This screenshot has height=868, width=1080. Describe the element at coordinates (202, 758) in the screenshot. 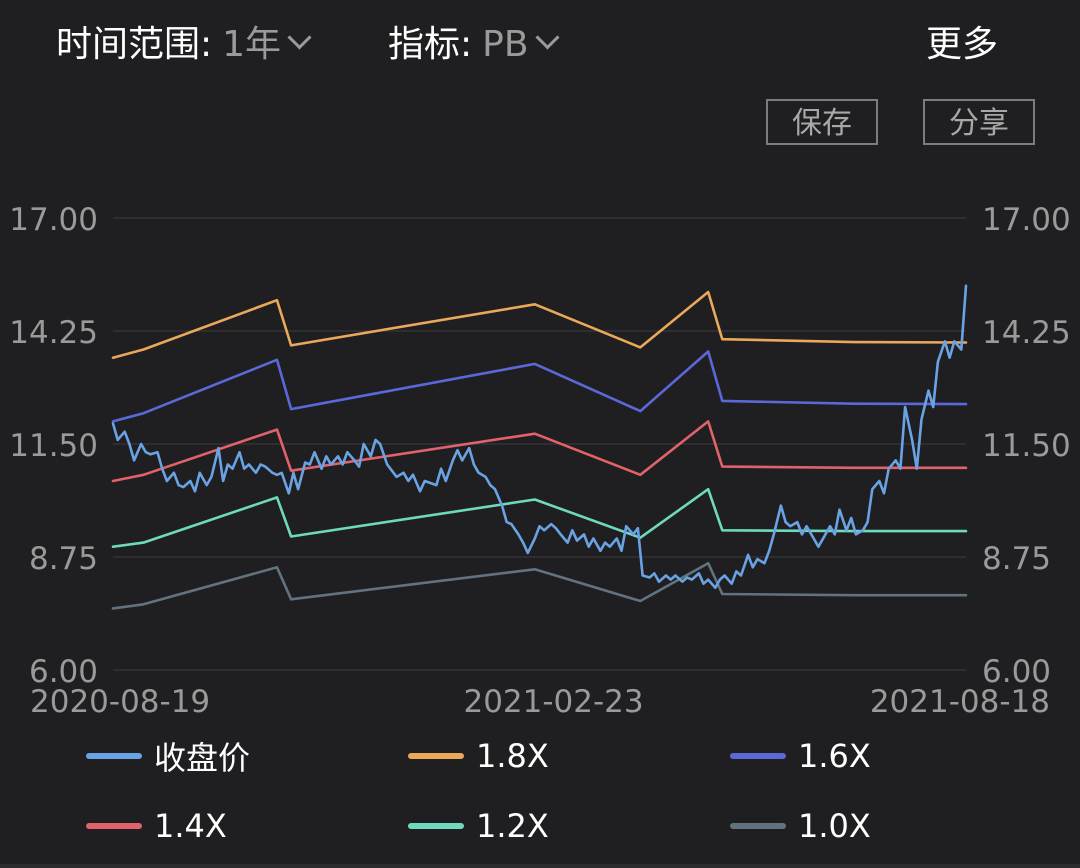

I see `legend-label: 收盘价` at that location.